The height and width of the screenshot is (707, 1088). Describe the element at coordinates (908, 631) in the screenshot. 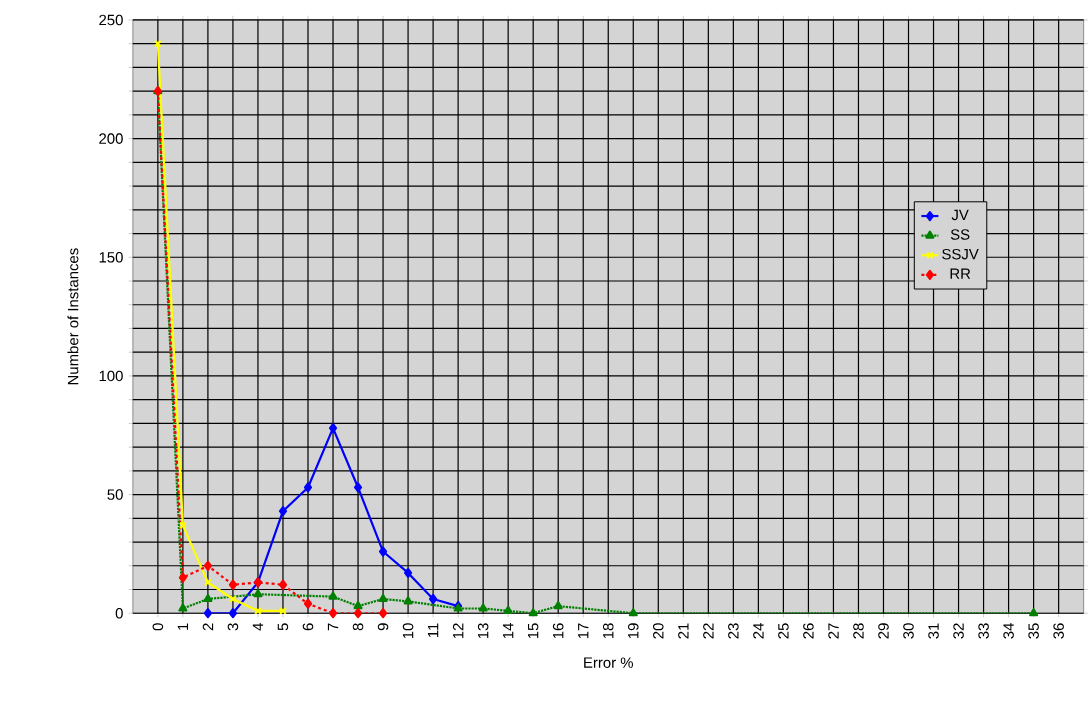

I see `x-tick-label: 30` at that location.